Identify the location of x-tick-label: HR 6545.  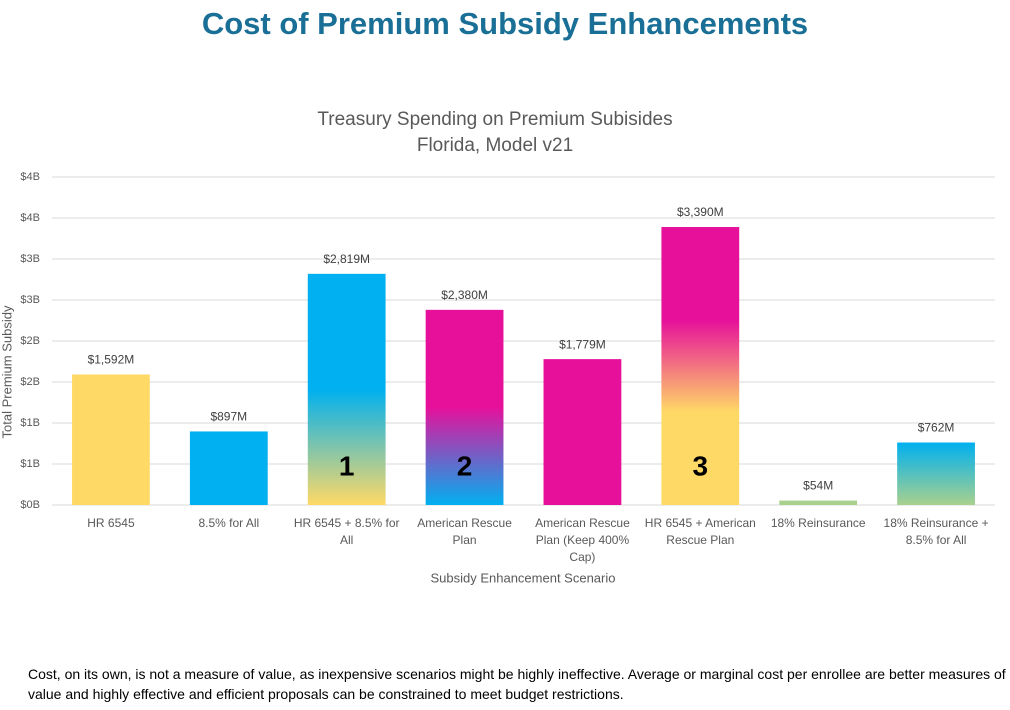
(111, 523).